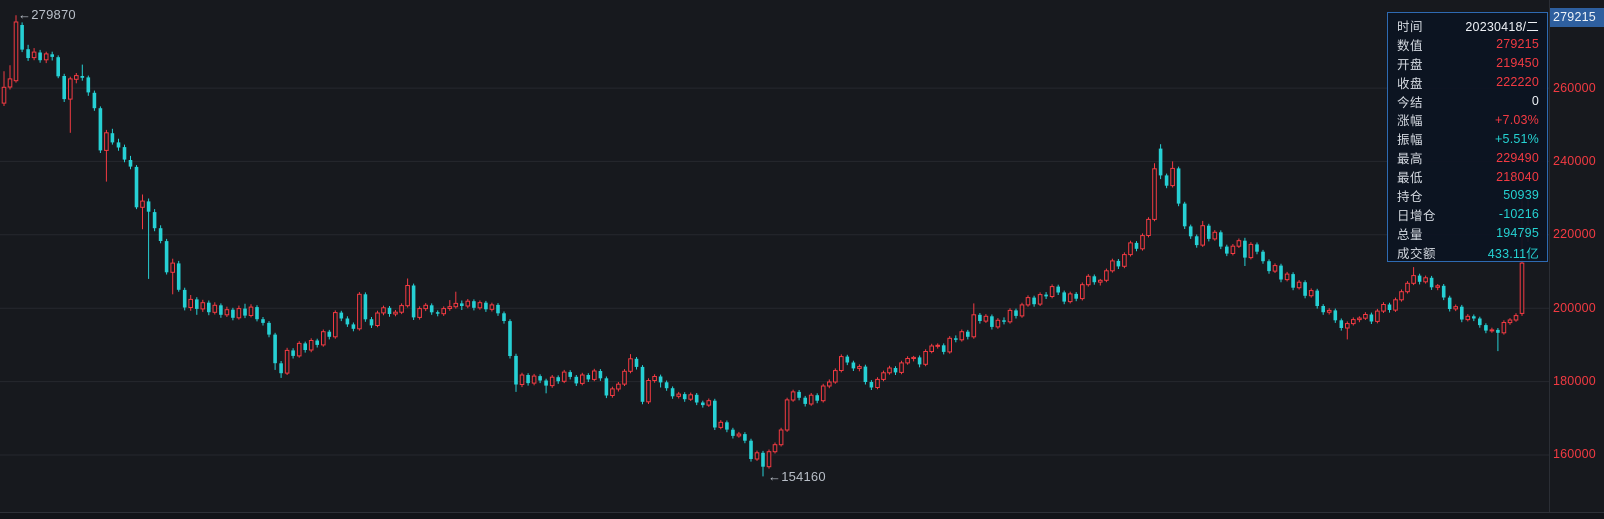 Image resolution: width=1604 pixels, height=519 pixels. What do you see at coordinates (1468, 82) in the screenshot?
I see `panel-row: 收盘 222220` at bounding box center [1468, 82].